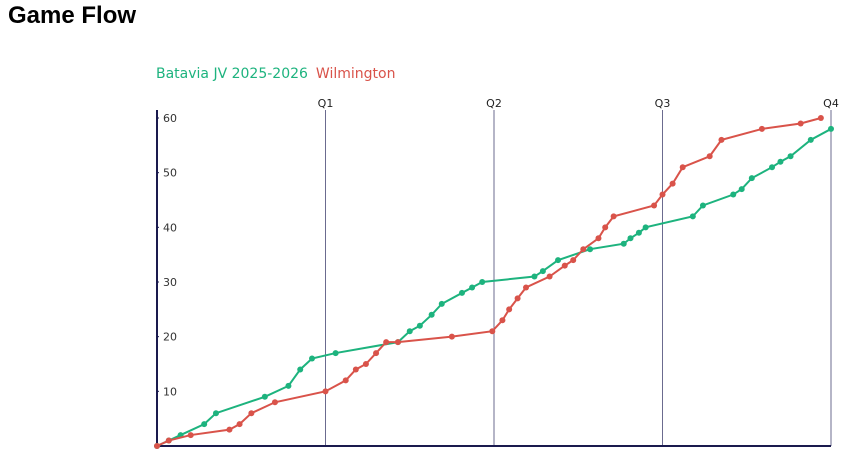  Describe the element at coordinates (72, 15) in the screenshot. I see `chart-title: Game Flow` at that location.